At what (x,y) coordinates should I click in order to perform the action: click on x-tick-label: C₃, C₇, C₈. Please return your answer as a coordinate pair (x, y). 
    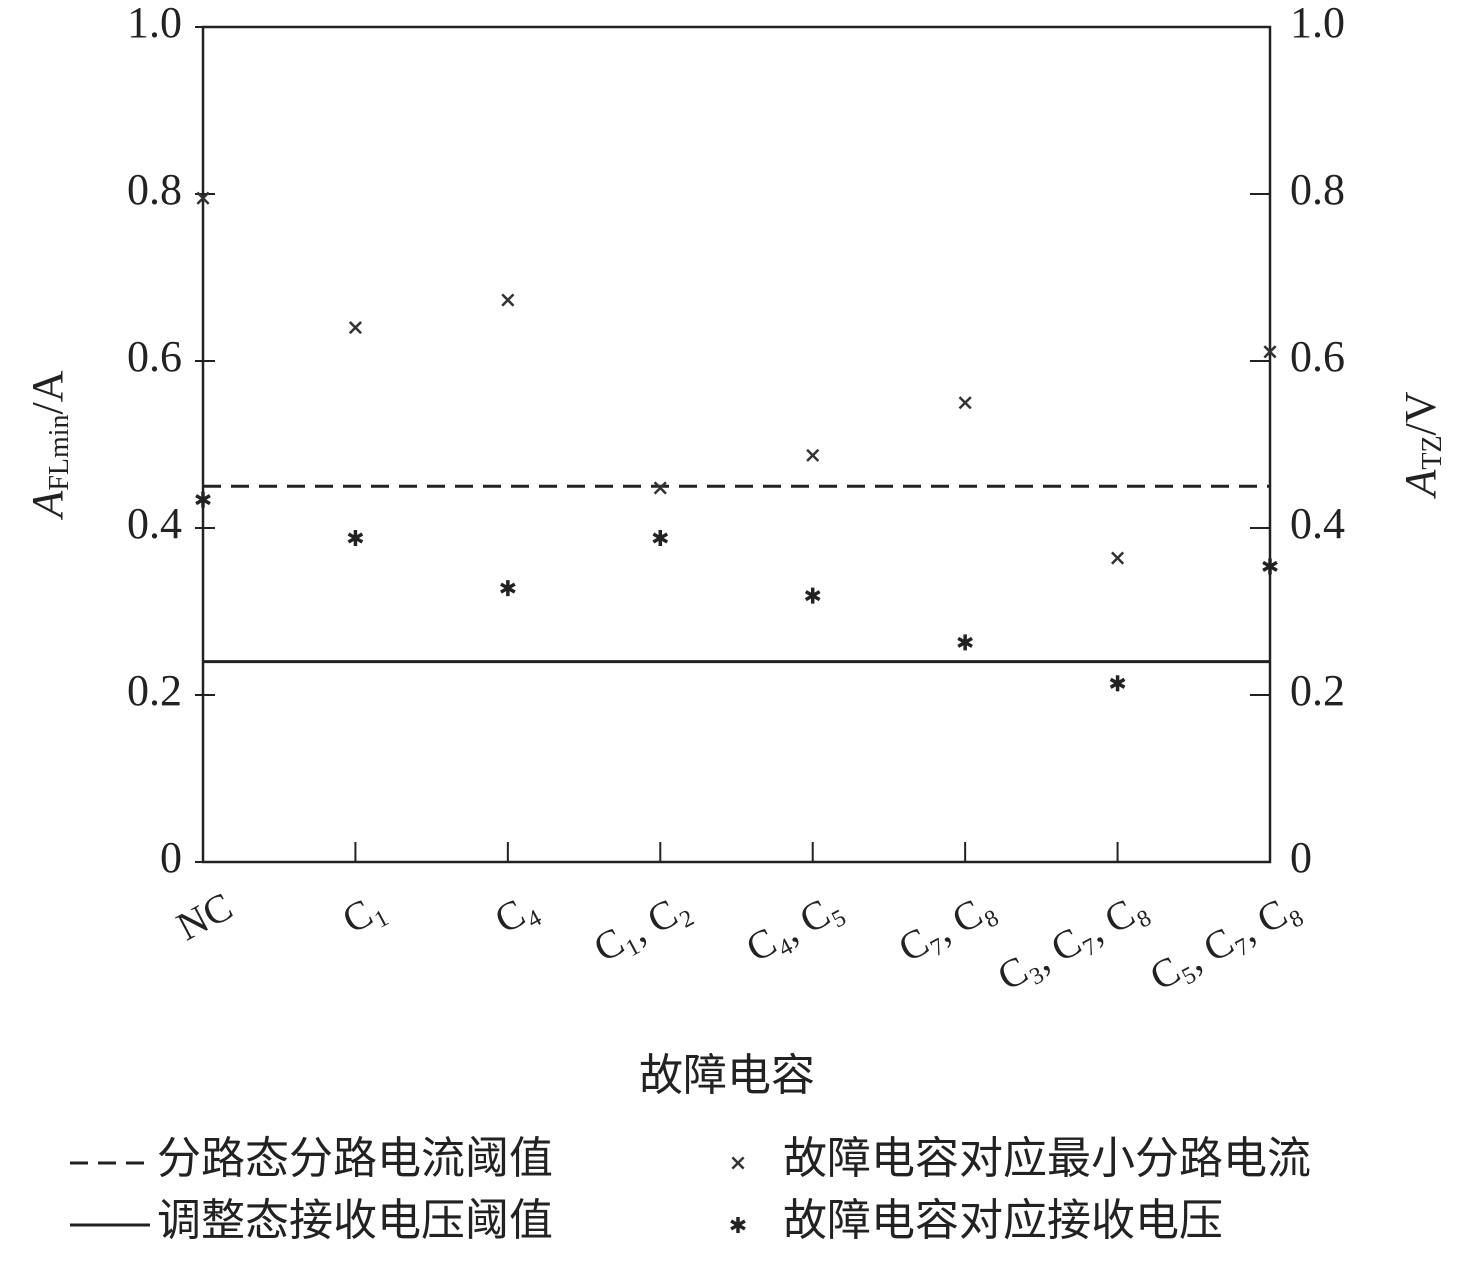
    Looking at the image, I should click on (1072, 941).